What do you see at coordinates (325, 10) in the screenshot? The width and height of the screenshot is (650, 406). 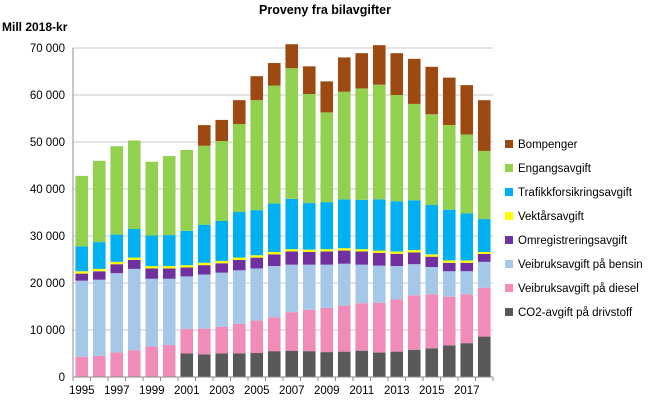 I see `chart-title: Proveny fra bilavgifter` at bounding box center [325, 10].